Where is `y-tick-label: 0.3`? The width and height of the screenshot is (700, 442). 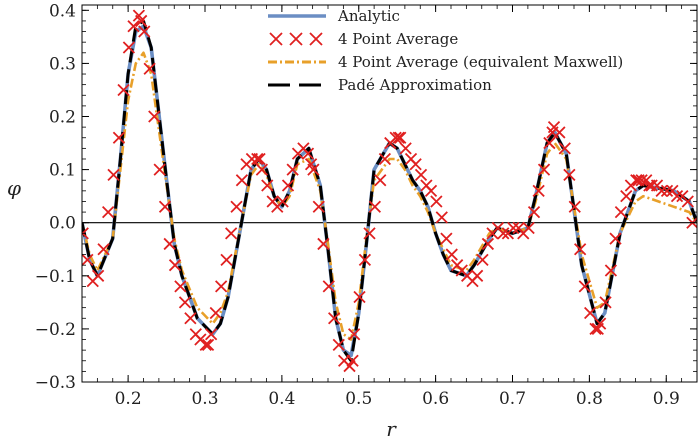
y-tick-label: 0.3 is located at coordinates (62, 64).